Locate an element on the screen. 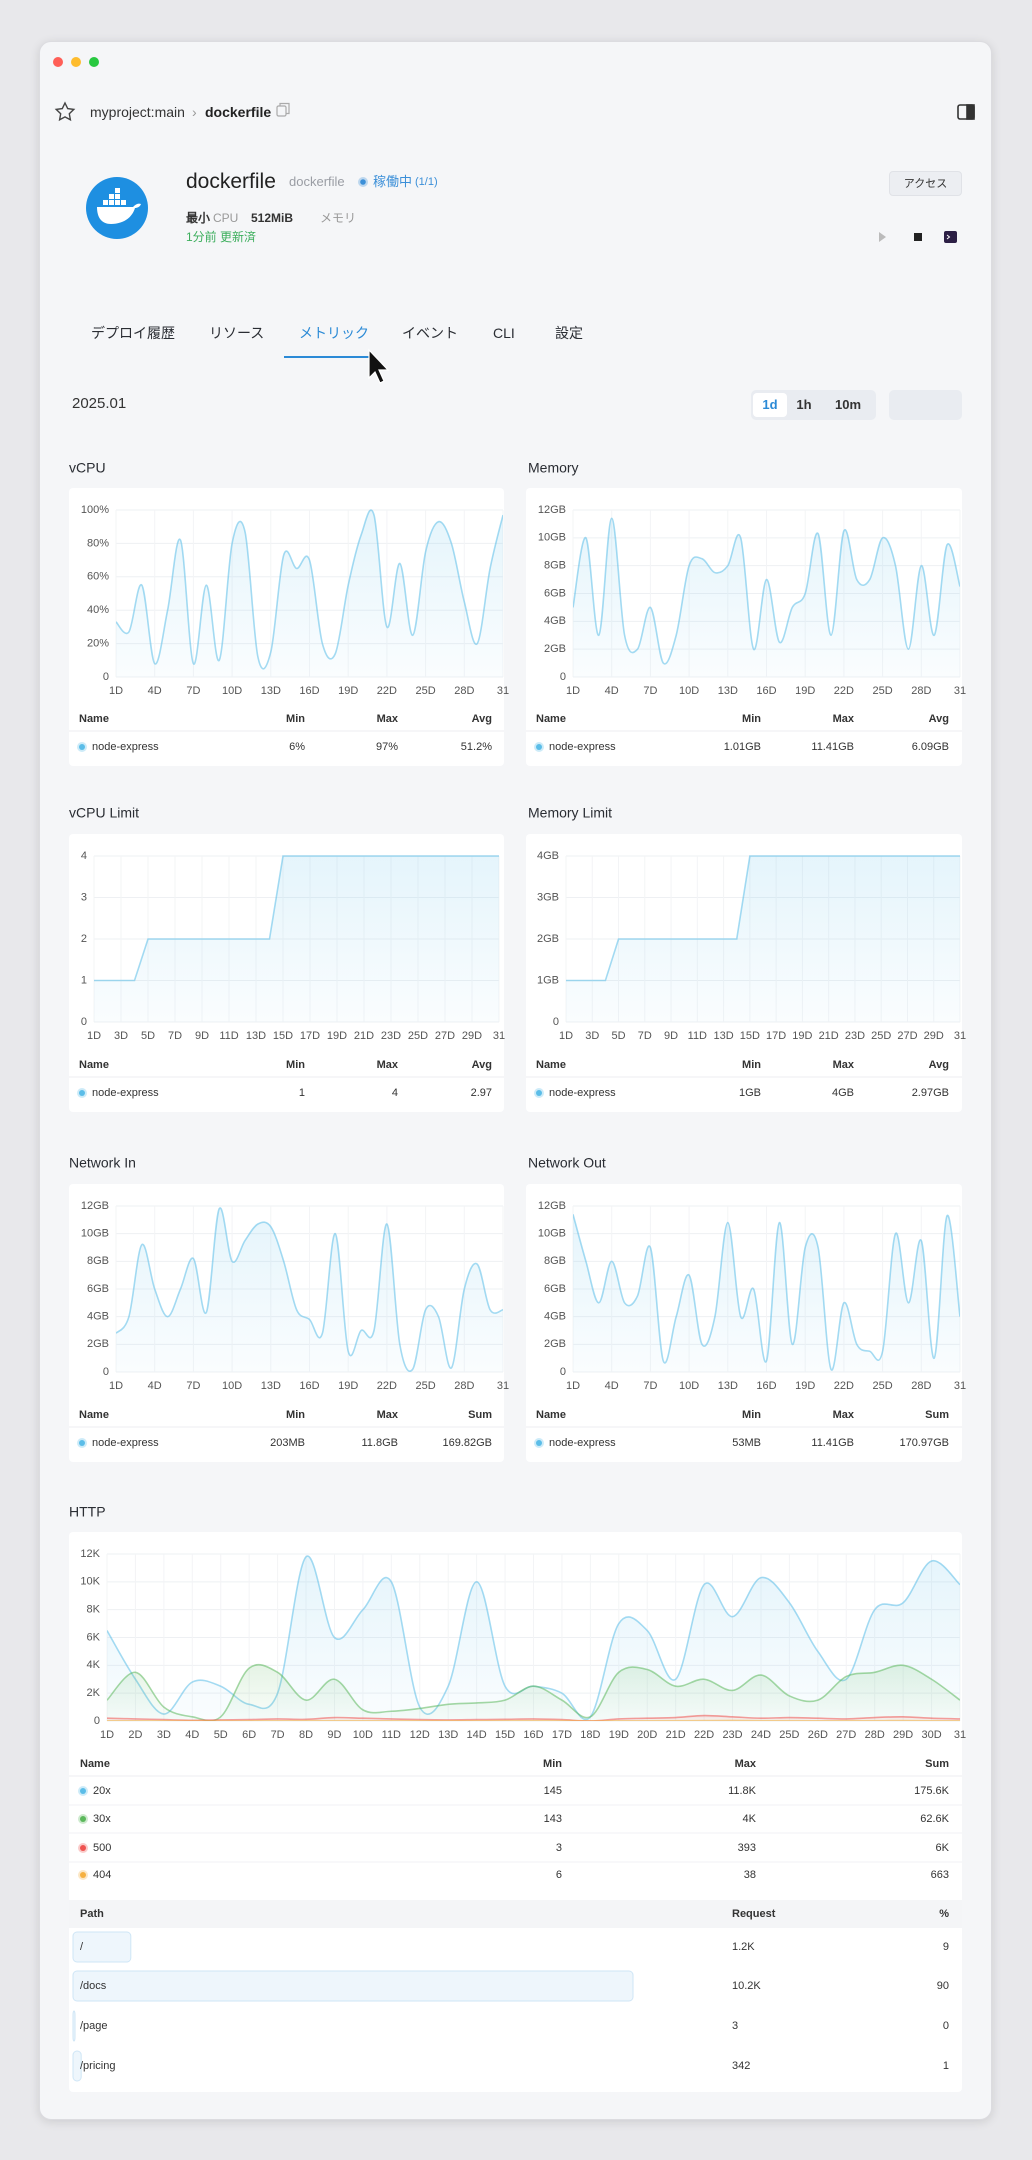 This screenshot has height=2160, width=1032. legend-name: 30x is located at coordinates (102, 1819).